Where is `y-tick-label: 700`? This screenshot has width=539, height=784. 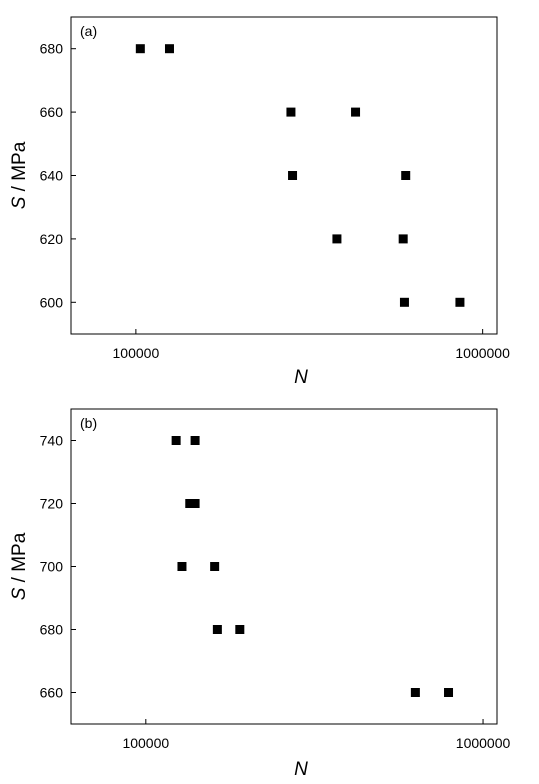 y-tick-label: 700 is located at coordinates (52, 567).